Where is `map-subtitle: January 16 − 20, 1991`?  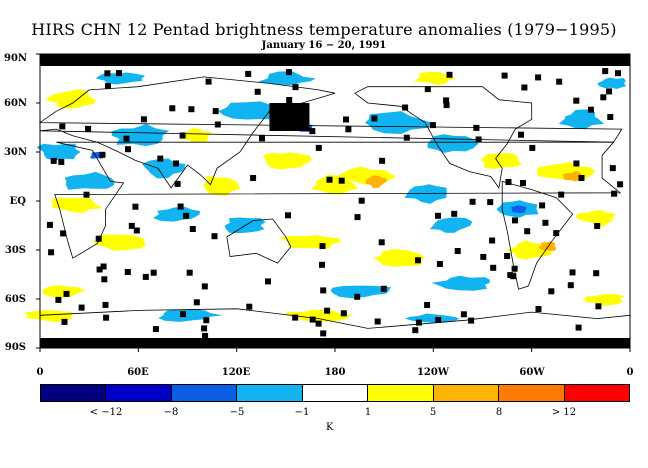 map-subtitle: January 16 − 20, 1991 is located at coordinates (324, 45).